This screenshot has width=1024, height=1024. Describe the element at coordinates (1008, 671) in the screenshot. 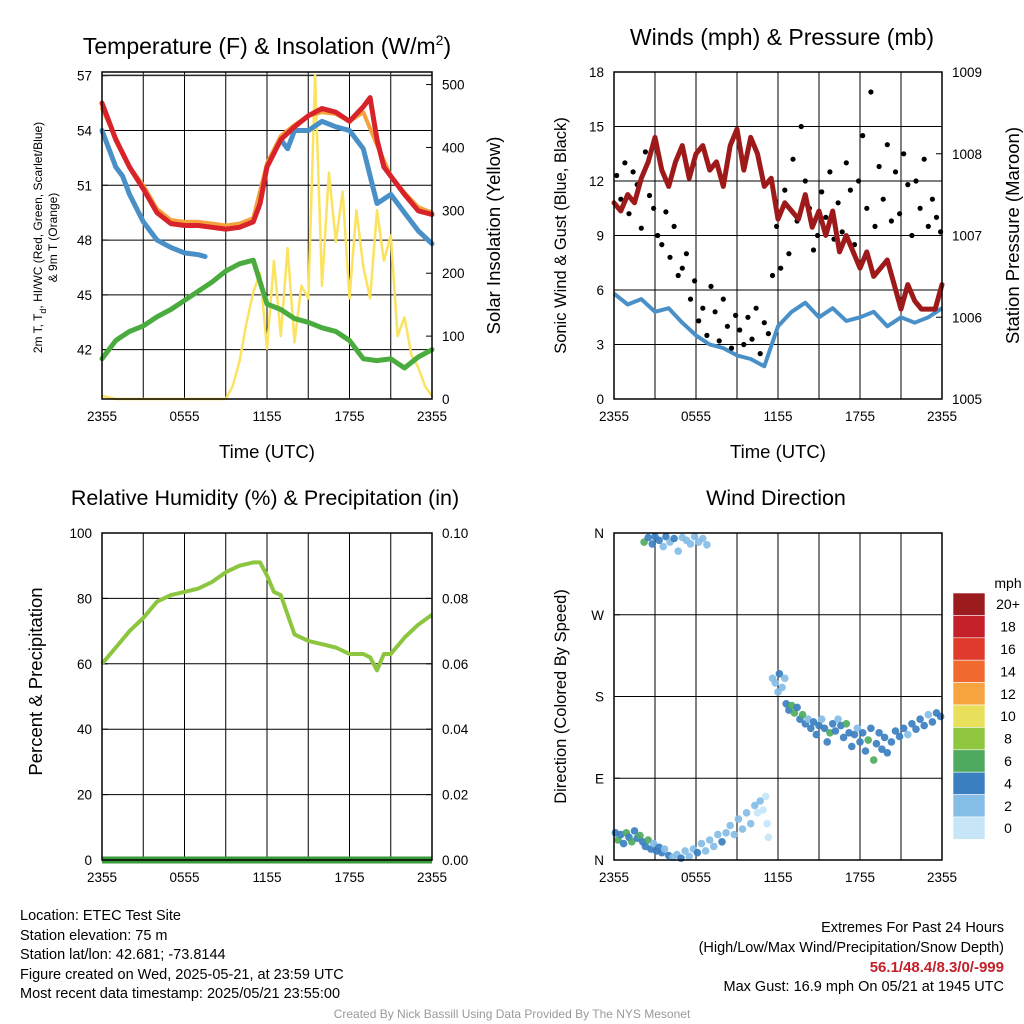

I see `legend-label: 14` at that location.